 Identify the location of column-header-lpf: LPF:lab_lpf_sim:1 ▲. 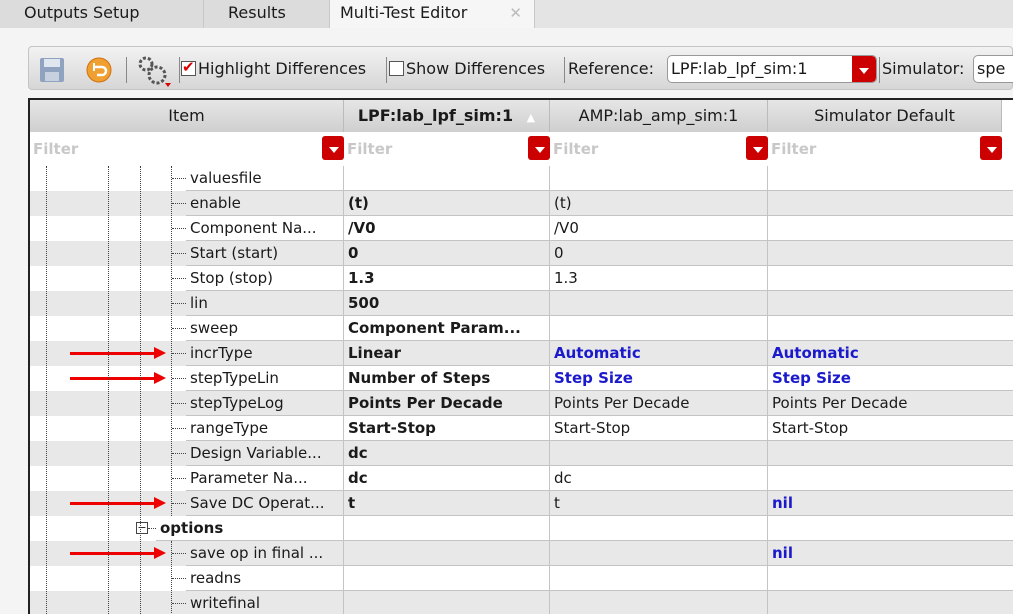
(447, 116).